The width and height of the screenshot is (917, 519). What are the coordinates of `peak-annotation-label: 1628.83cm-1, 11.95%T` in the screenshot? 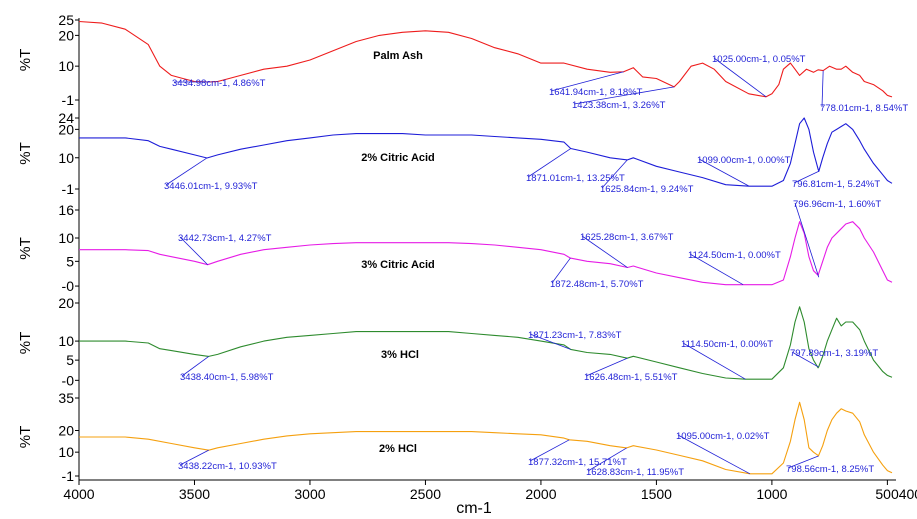 It's located at (635, 472).